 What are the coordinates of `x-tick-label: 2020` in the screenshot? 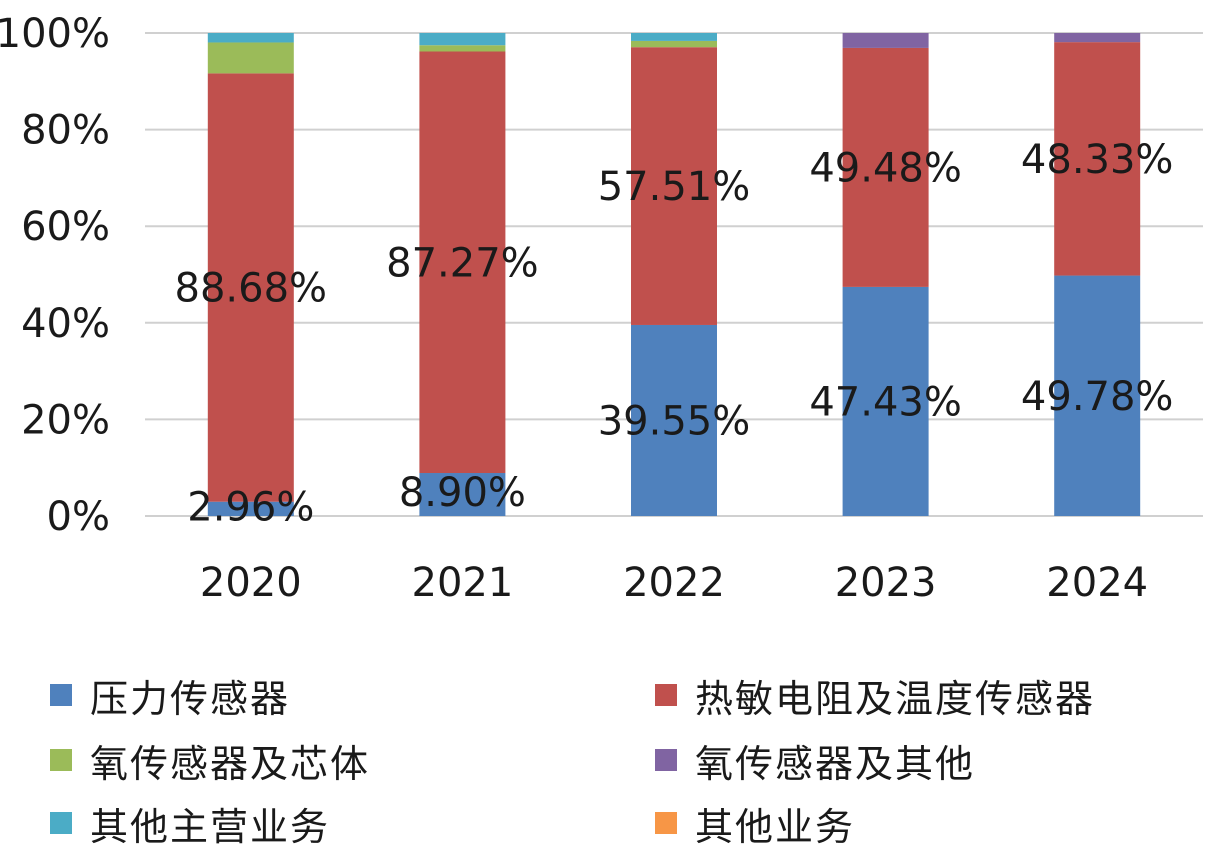 It's located at (251, 583).